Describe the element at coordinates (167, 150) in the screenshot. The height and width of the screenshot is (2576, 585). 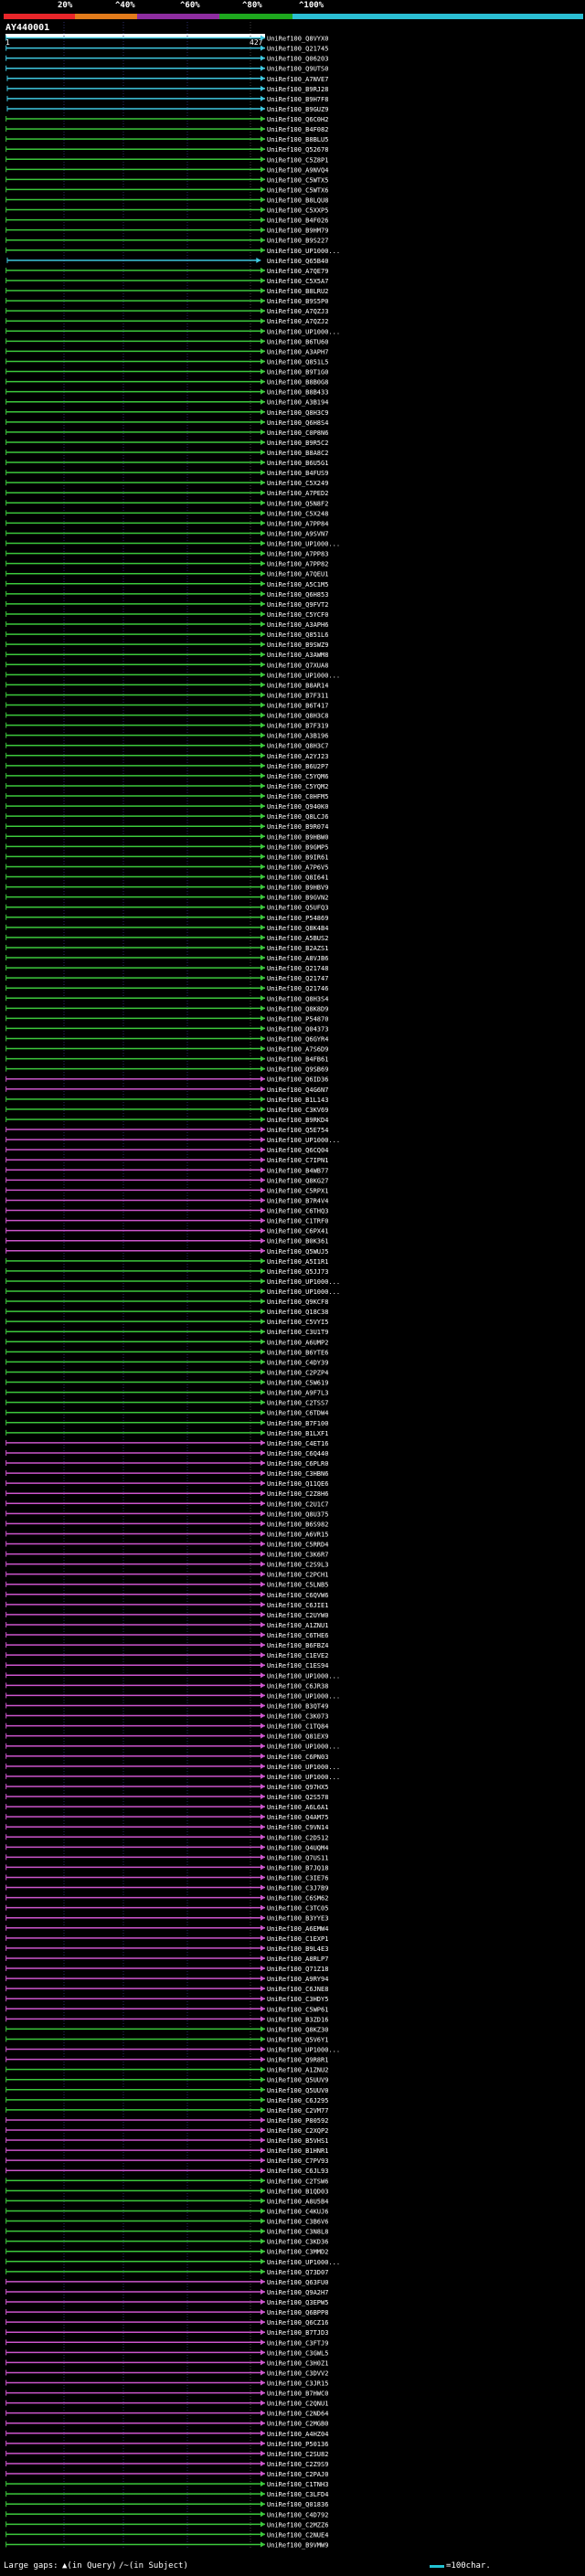
I see `hit-row: UniRef100_Q52678` at that location.